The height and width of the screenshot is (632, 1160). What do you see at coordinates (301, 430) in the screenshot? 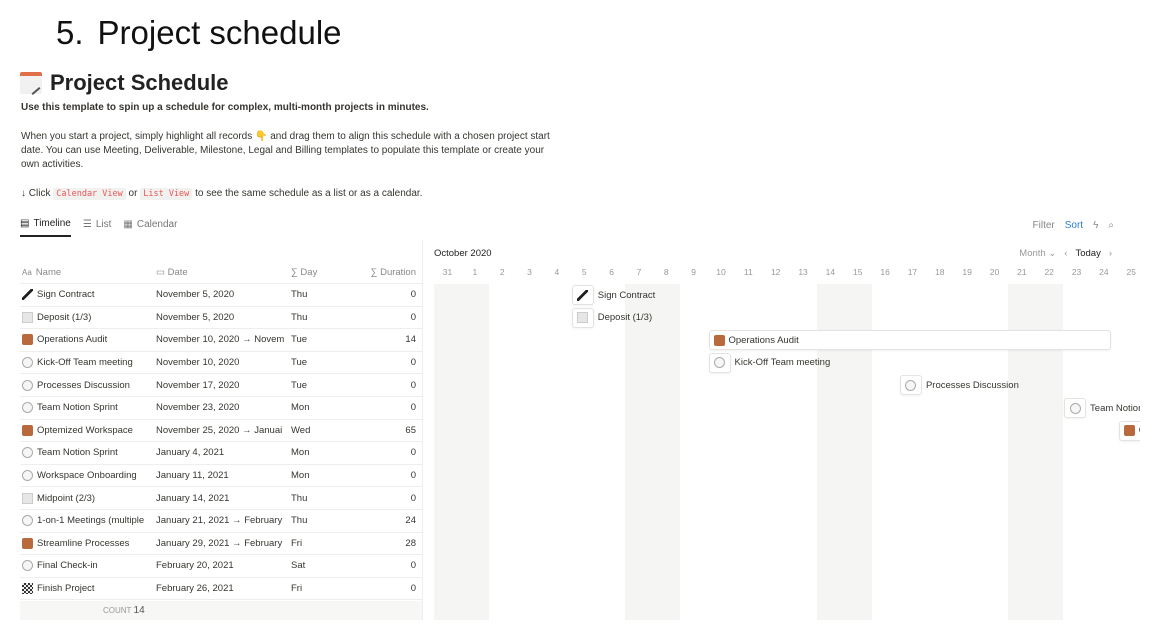
I see `row-day: Wed` at bounding box center [301, 430].